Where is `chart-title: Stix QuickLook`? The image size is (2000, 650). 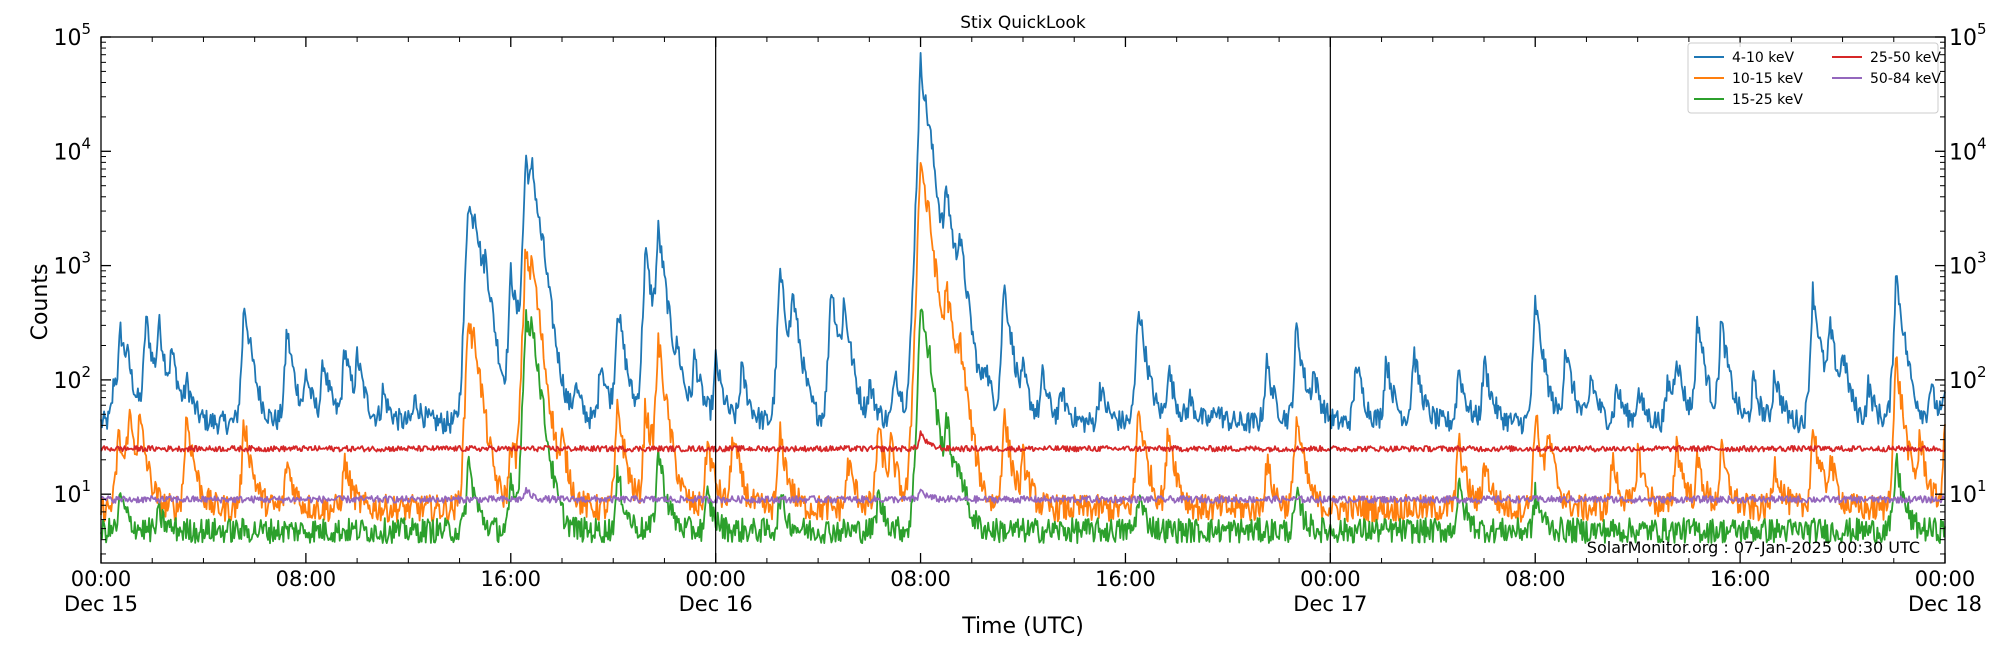 chart-title: Stix QuickLook is located at coordinates (1023, 23).